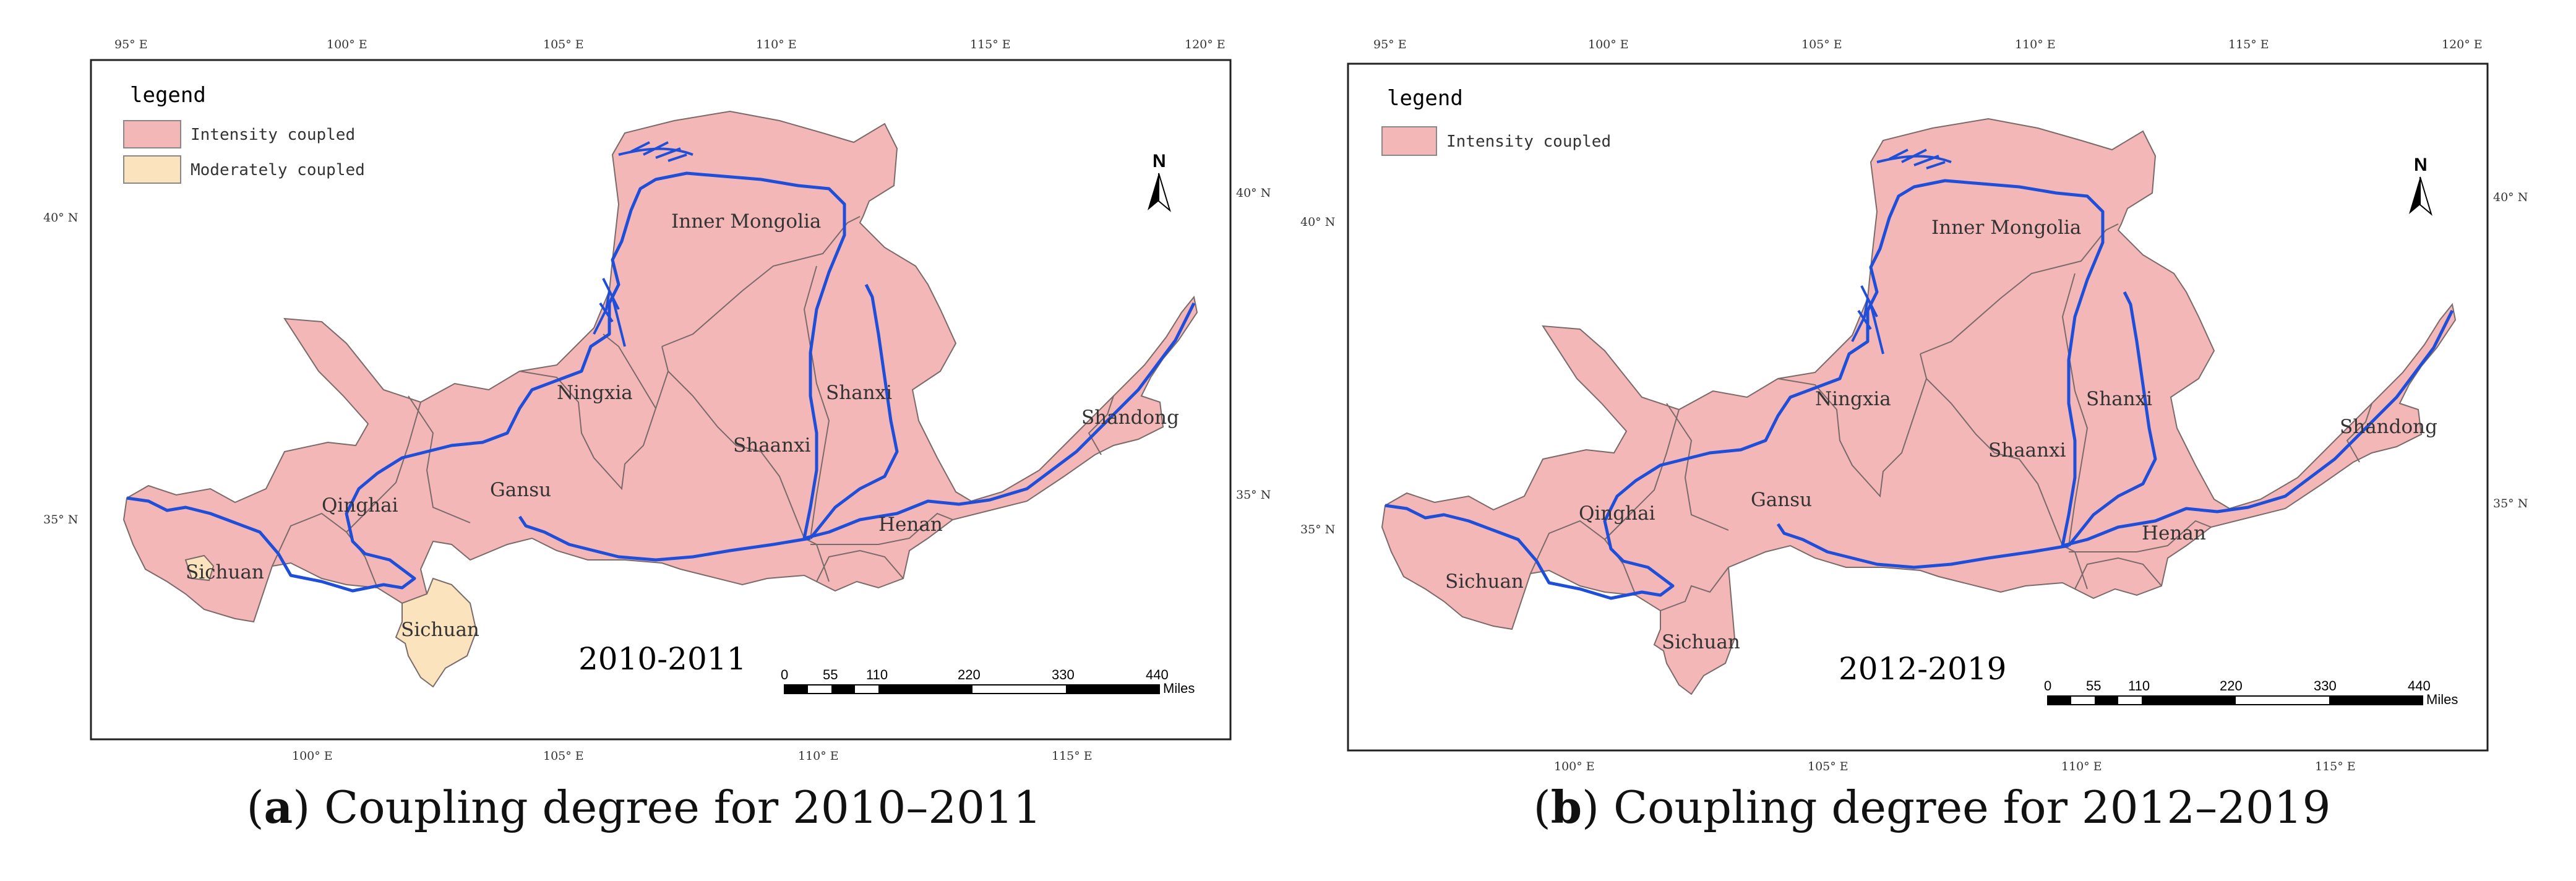 This screenshot has width=2576, height=881. What do you see at coordinates (683, 807) in the screenshot?
I see `caption-text: Coupling degree for 2010–2011` at bounding box center [683, 807].